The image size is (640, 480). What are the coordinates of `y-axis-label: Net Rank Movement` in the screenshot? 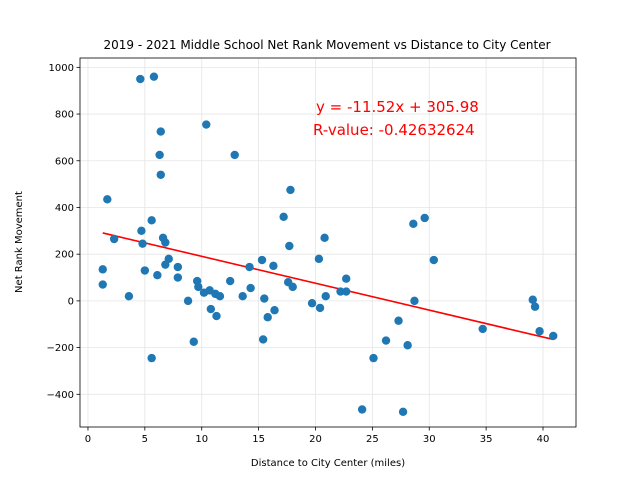 It's located at (19, 242).